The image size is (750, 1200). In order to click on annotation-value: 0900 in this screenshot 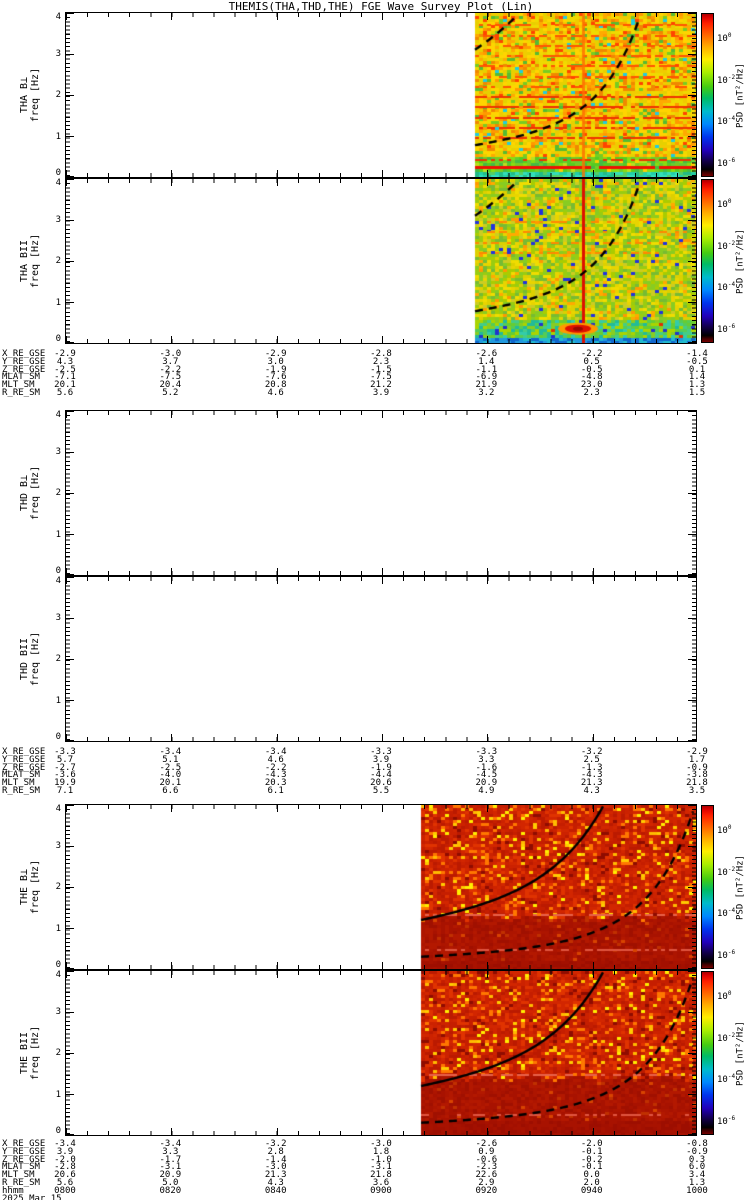, I will do `click(381, 1190)`.